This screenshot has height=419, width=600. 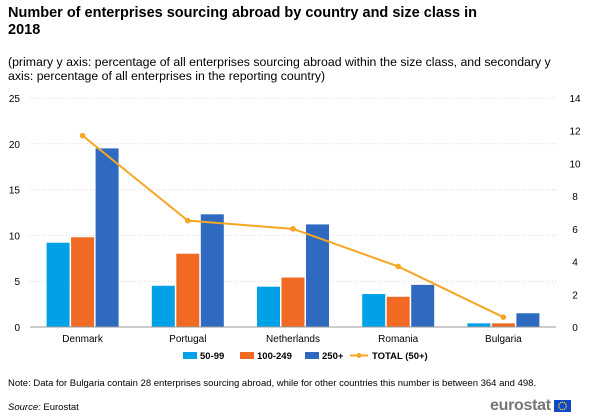 I want to click on legend-label: TOTAL (50+), so click(x=400, y=356).